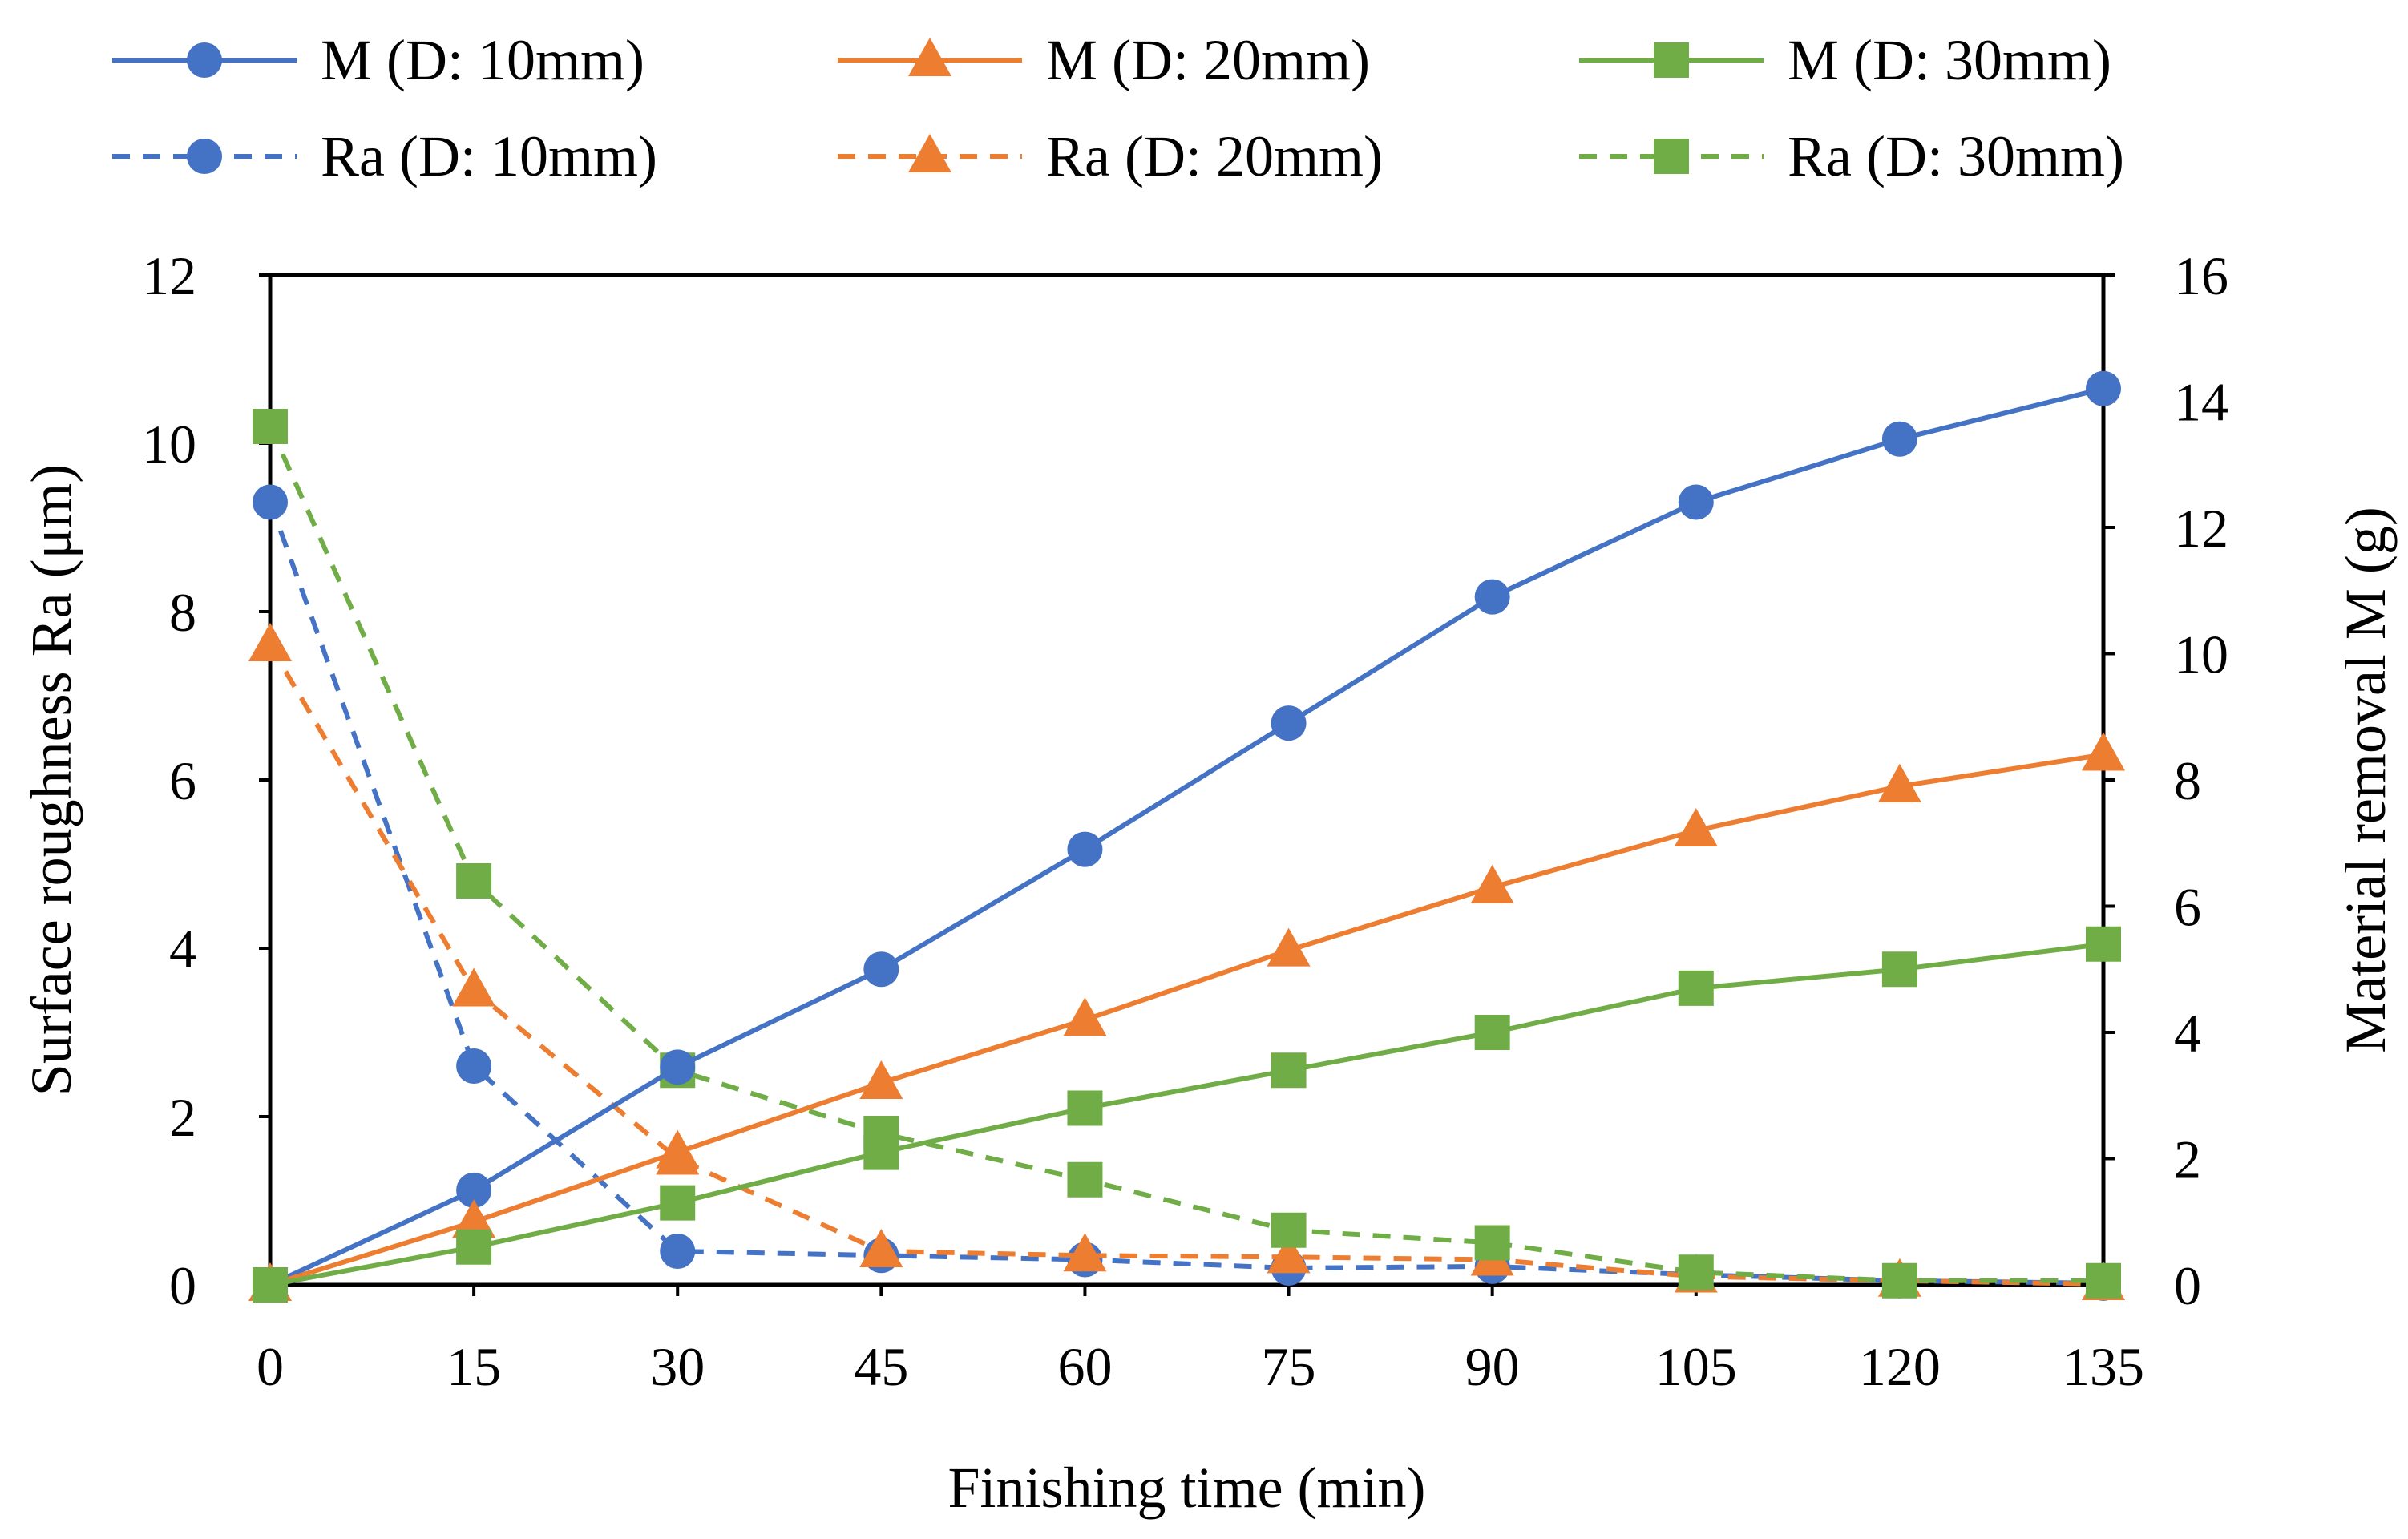 This screenshot has width=2408, height=1539. Describe the element at coordinates (1492, 1366) in the screenshot. I see `x-tick-label: 90` at that location.